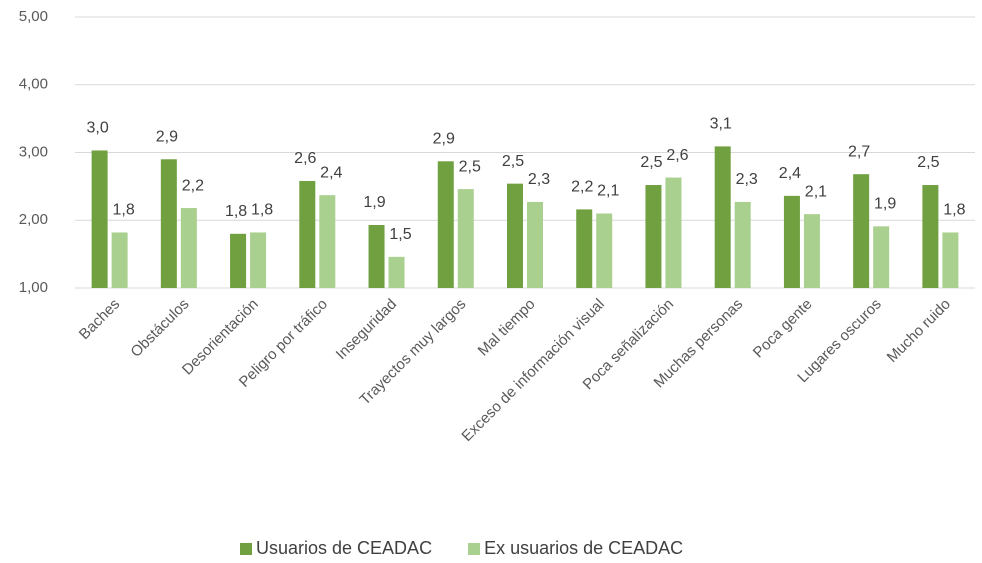  What do you see at coordinates (33, 151) in the screenshot?
I see `y-tick-label: 3,00` at bounding box center [33, 151].